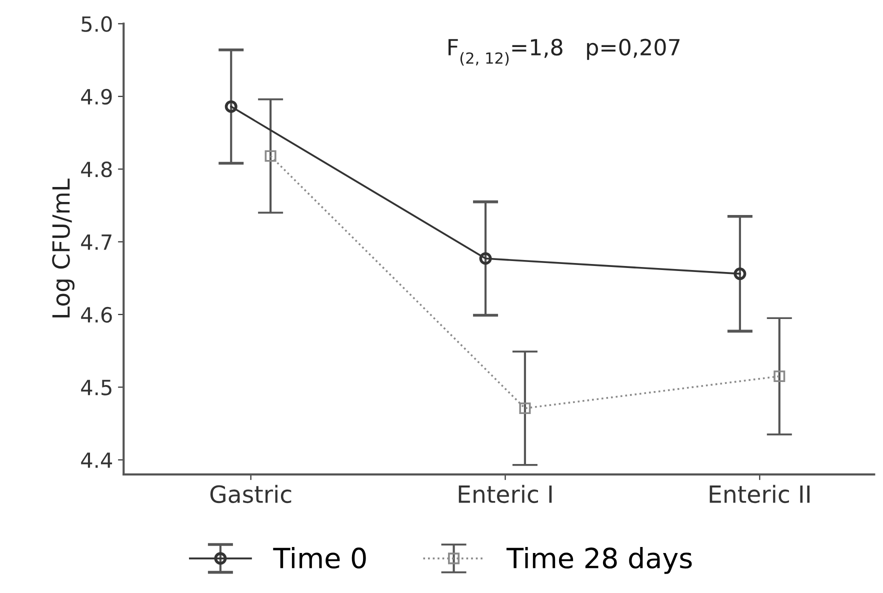 The width and height of the screenshot is (883, 593). I want to click on x-tick-label: Enteric II, so click(760, 494).